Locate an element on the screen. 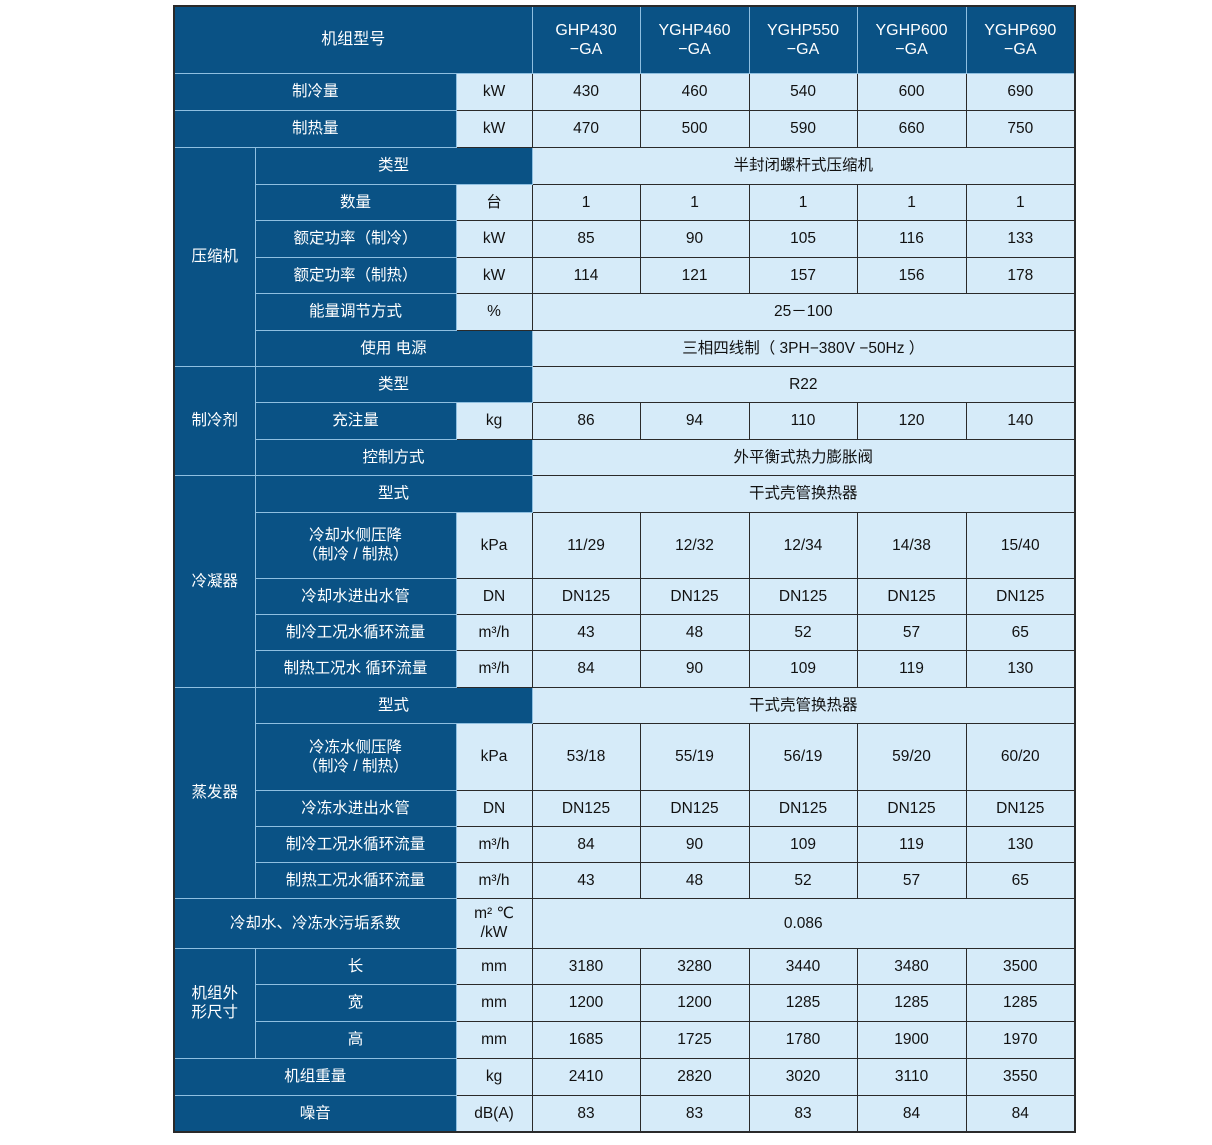 This screenshot has width=1212, height=1145. group-label: 制冷剂 is located at coordinates (214, 420).